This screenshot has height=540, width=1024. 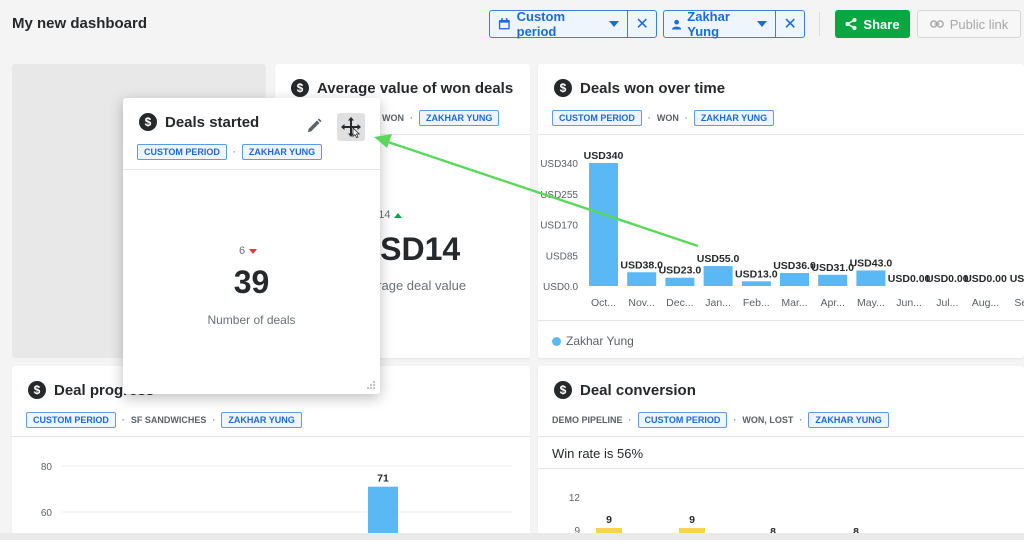 What do you see at coordinates (871, 263) in the screenshot?
I see `data-label: USD43.0` at bounding box center [871, 263].